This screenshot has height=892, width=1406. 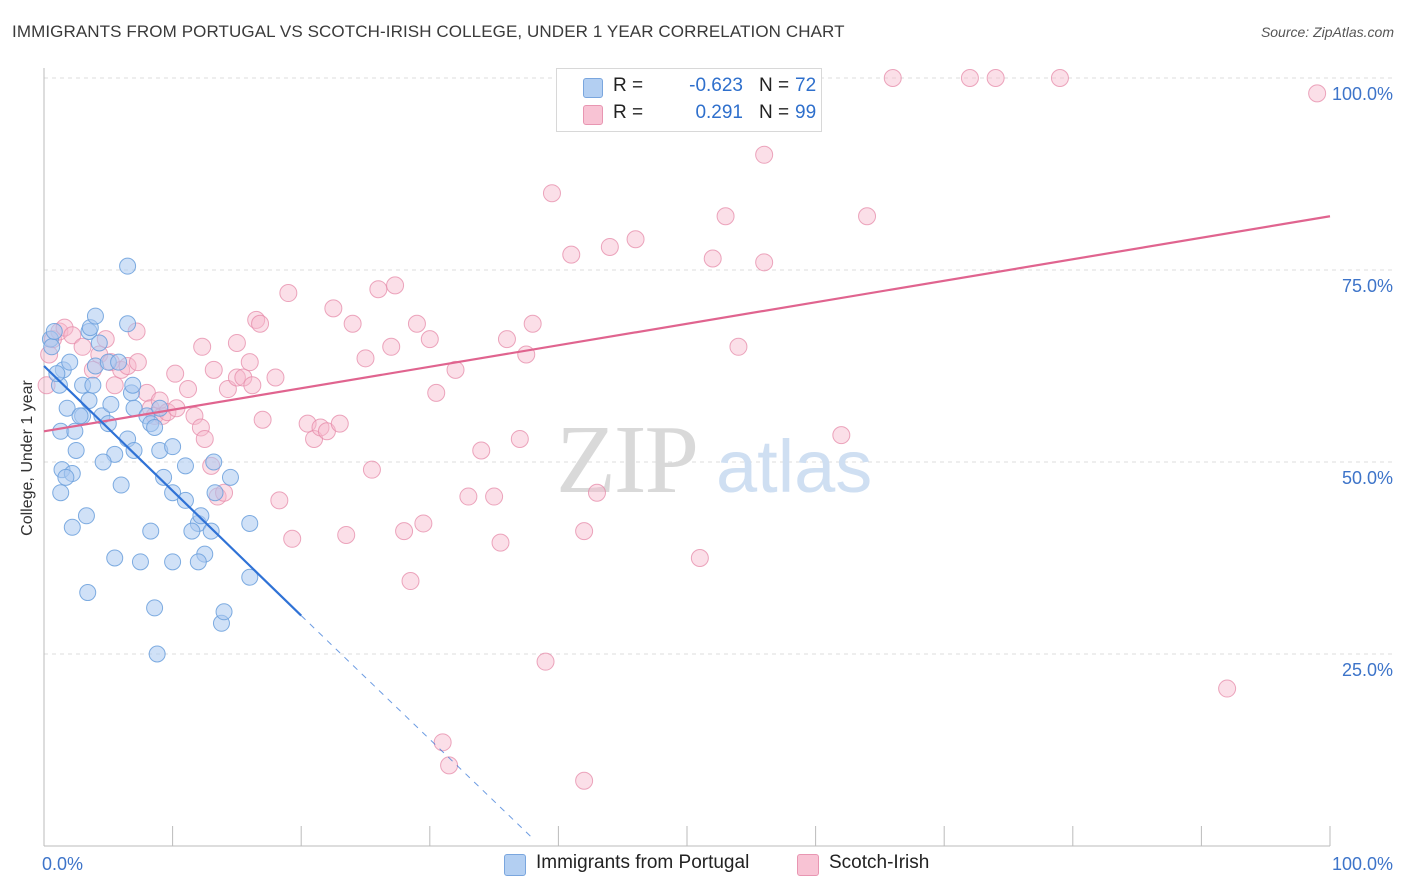 What do you see at coordinates (150, 460) in the screenshot?
I see `series-immigrants-from-portugal` at bounding box center [150, 460].